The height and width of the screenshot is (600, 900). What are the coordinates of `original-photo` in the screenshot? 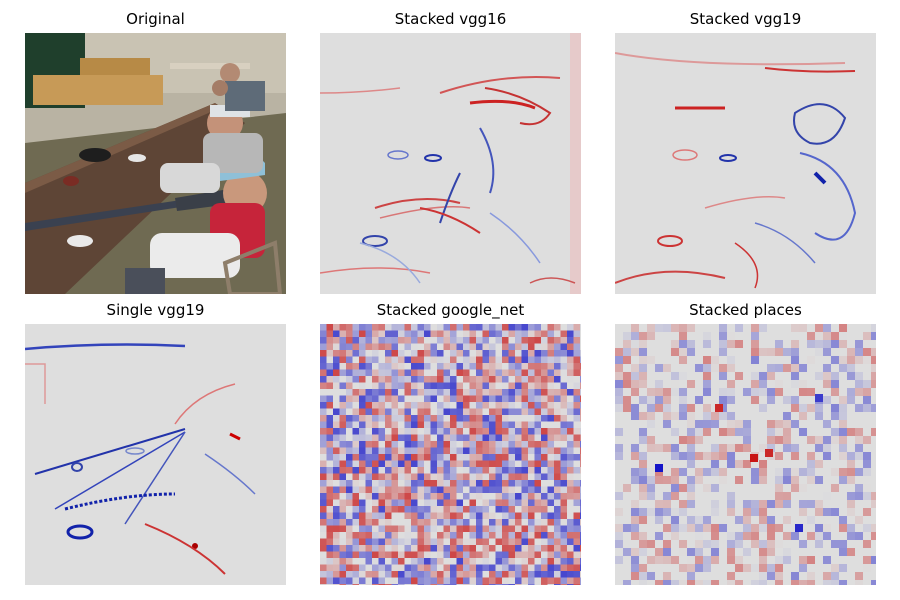 It's located at (155, 163).